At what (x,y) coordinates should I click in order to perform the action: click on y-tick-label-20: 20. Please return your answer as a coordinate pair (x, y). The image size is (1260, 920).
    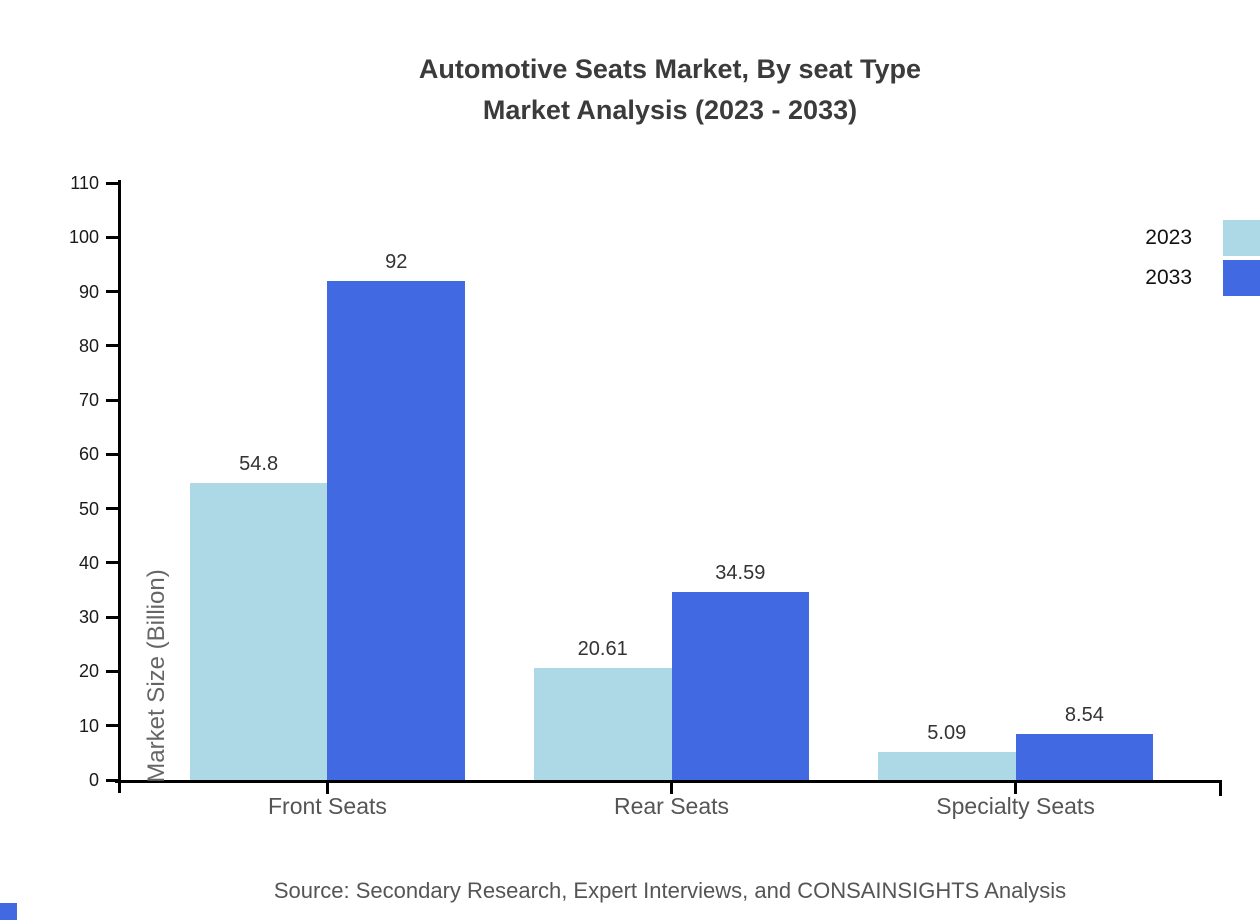
    Looking at the image, I should click on (88, 671).